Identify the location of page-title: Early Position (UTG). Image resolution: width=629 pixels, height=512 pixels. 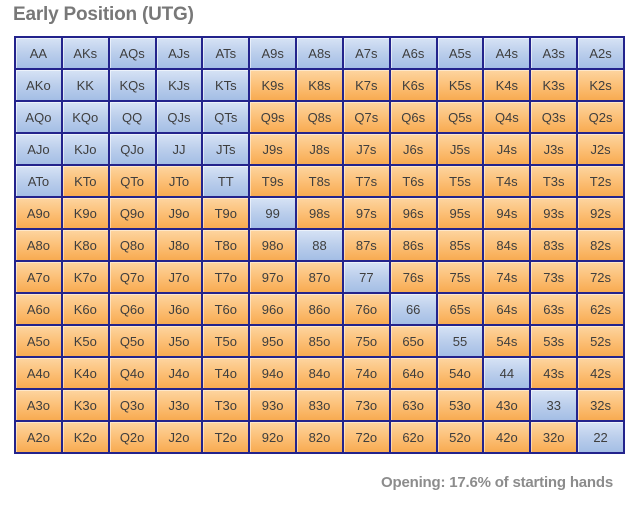
(103, 14).